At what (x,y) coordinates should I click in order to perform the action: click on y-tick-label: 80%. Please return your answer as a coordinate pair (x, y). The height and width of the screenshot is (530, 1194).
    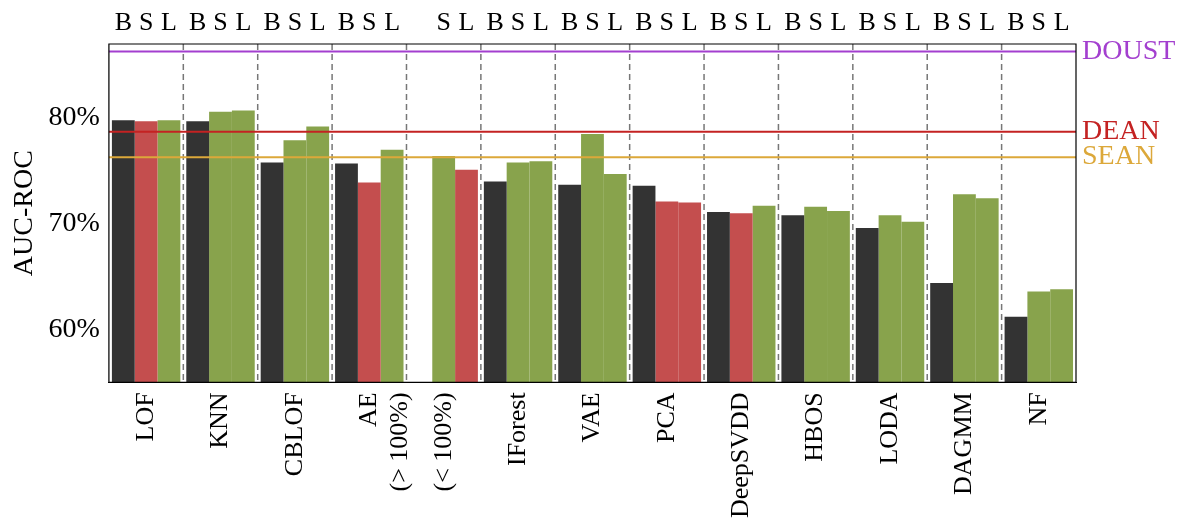
    Looking at the image, I should click on (74, 116).